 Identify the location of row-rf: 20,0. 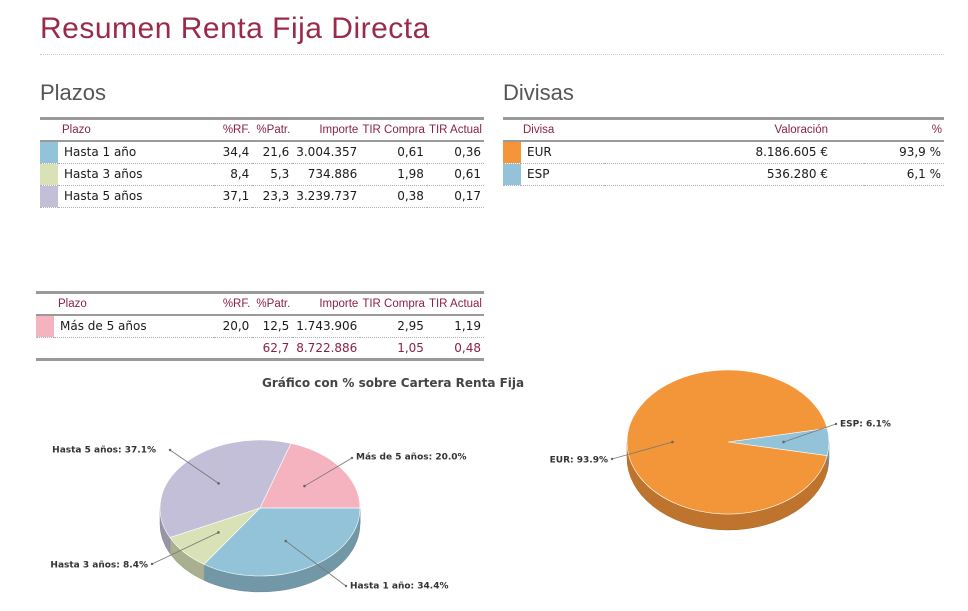
(233, 326).